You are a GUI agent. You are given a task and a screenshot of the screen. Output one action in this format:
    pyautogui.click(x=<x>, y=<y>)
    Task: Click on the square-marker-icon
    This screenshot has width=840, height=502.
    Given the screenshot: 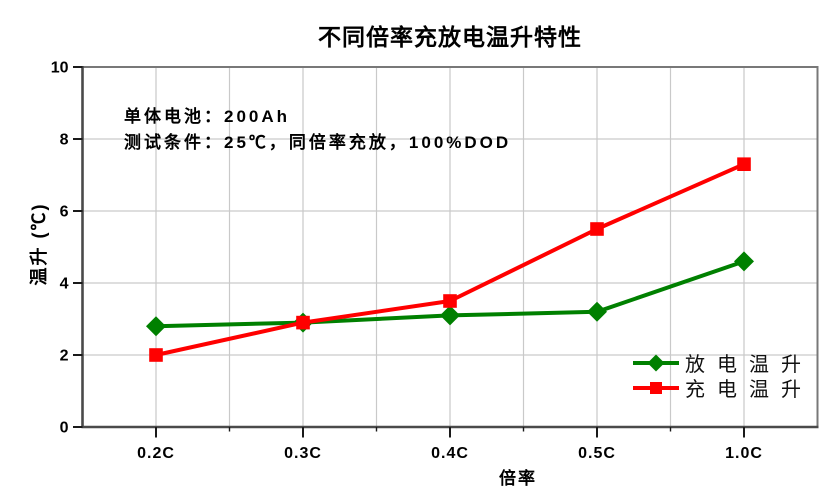 What is the action you would take?
    pyautogui.click(x=656, y=387)
    